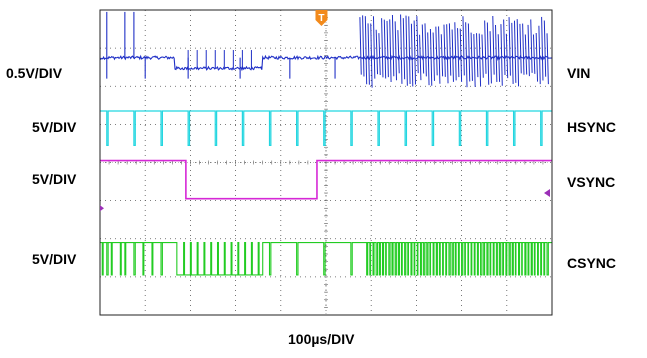  What do you see at coordinates (54, 259) in the screenshot?
I see `scale-label-csync: 5V/DIV` at bounding box center [54, 259].